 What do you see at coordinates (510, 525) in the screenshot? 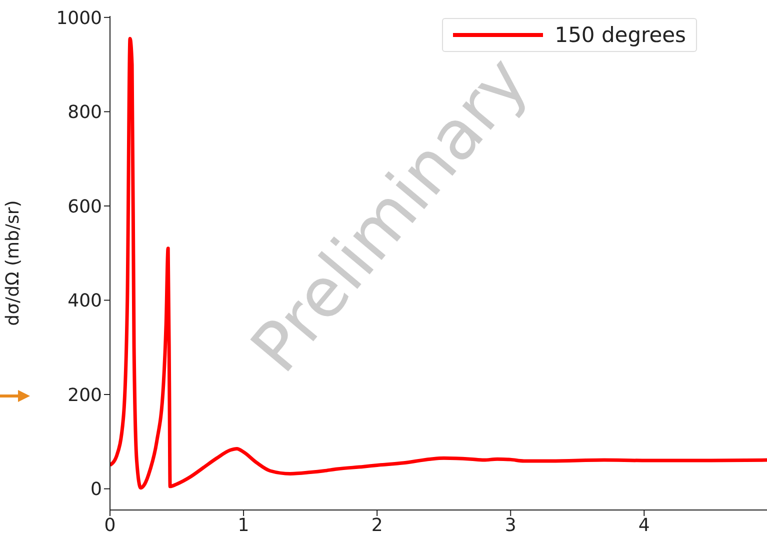
I see `x-tick-label: 3` at bounding box center [510, 525].